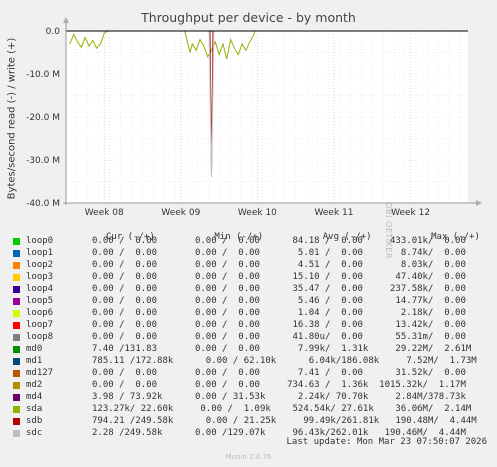 Image resolution: width=497 pixels, height=467 pixels. Describe the element at coordinates (104, 211) in the screenshot. I see `x-tick-label: Week 08` at that location.